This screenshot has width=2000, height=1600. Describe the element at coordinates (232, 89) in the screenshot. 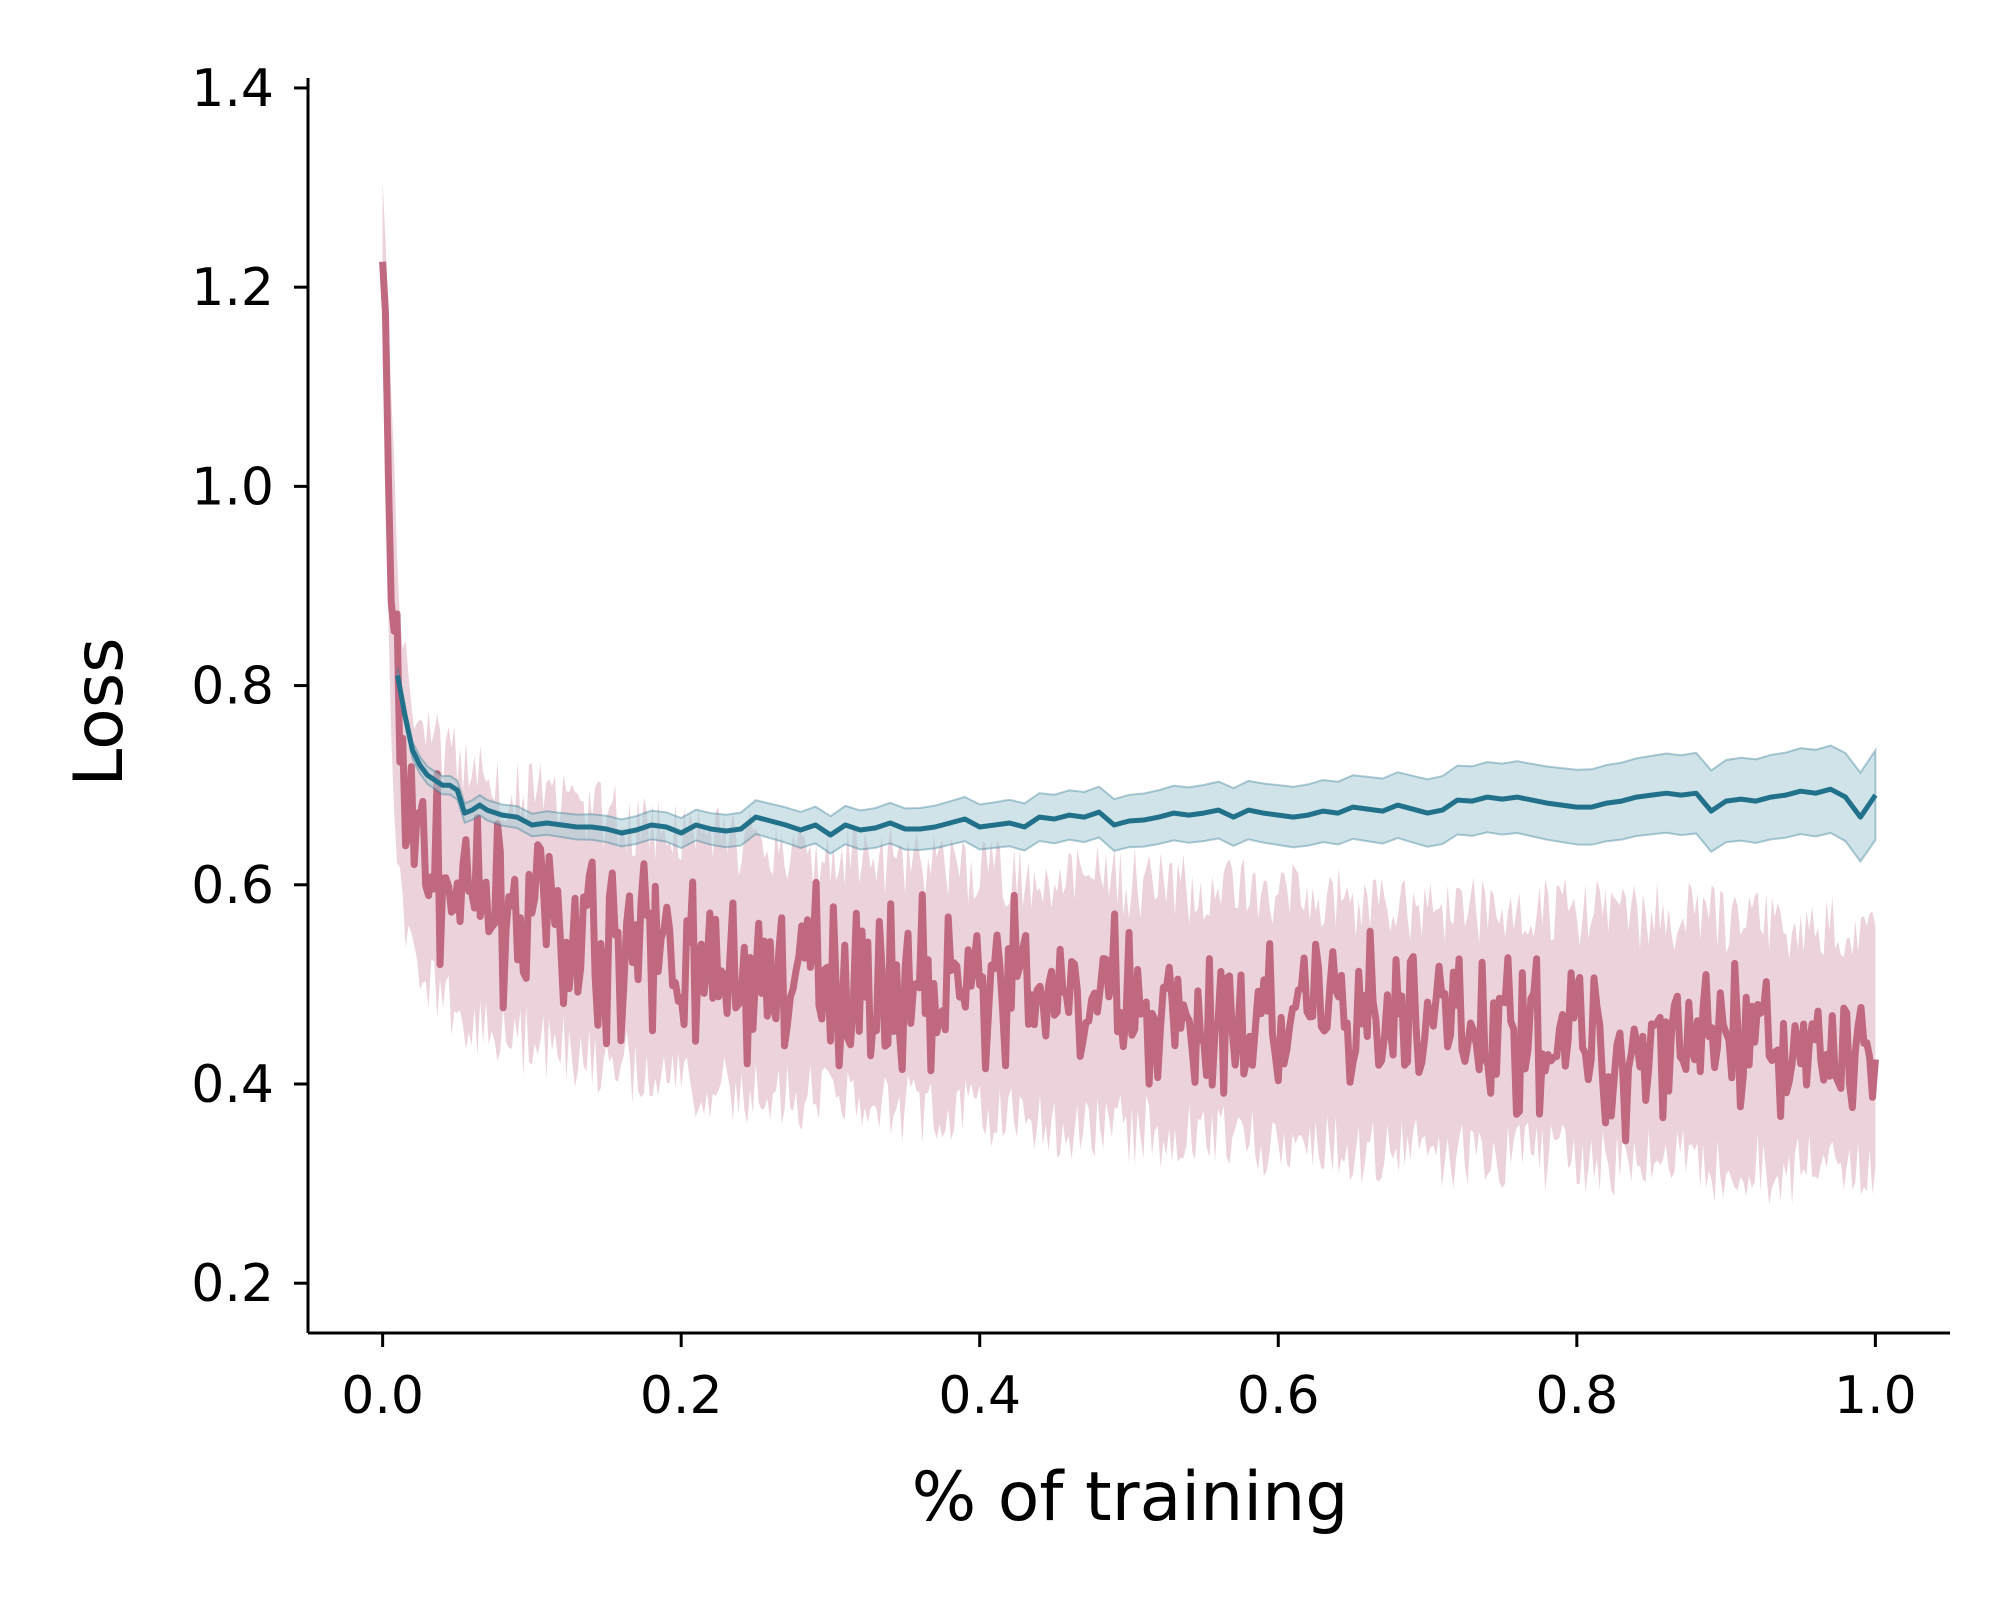

I see `y-tick-label: 1.4` at that location.